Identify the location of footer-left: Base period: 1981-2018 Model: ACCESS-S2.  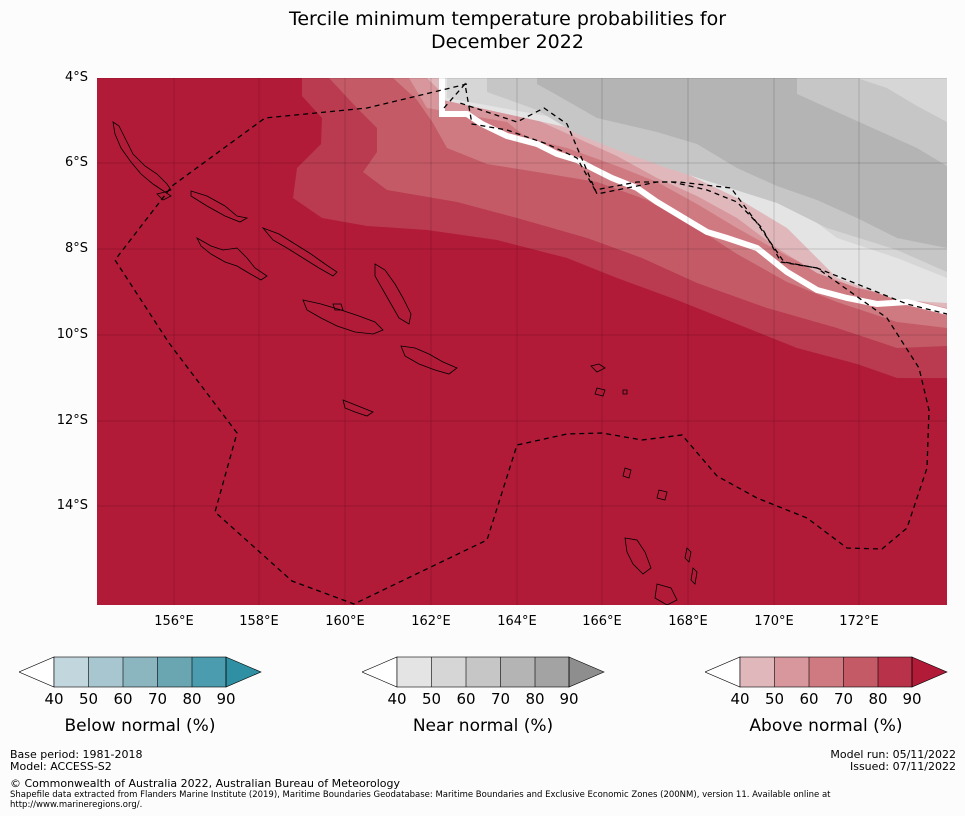
(76, 761).